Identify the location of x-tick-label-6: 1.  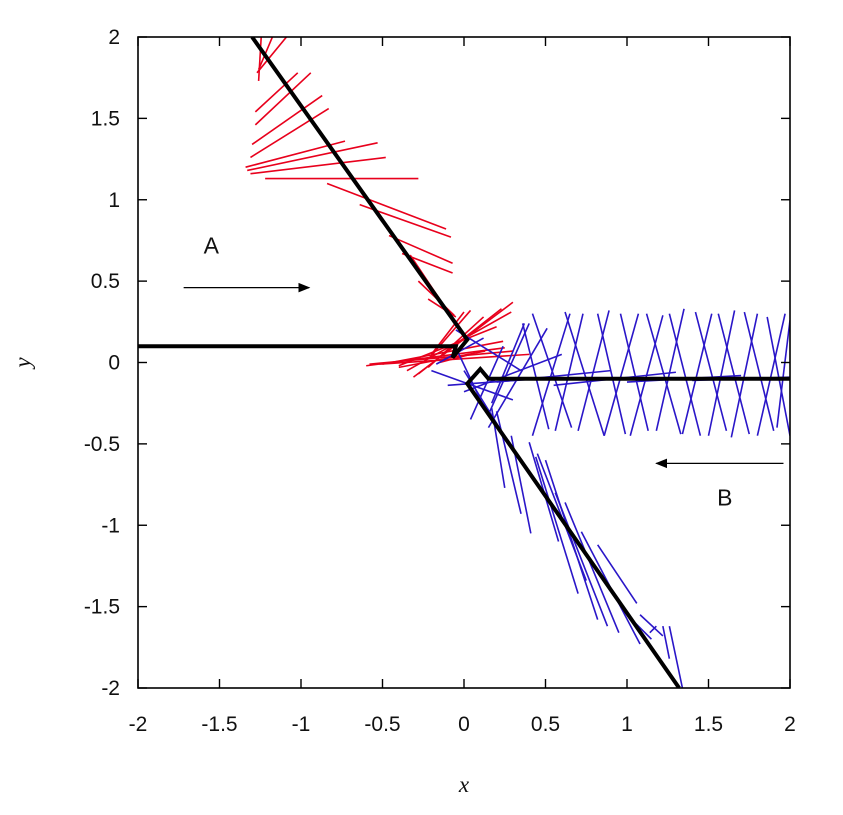
(627, 724).